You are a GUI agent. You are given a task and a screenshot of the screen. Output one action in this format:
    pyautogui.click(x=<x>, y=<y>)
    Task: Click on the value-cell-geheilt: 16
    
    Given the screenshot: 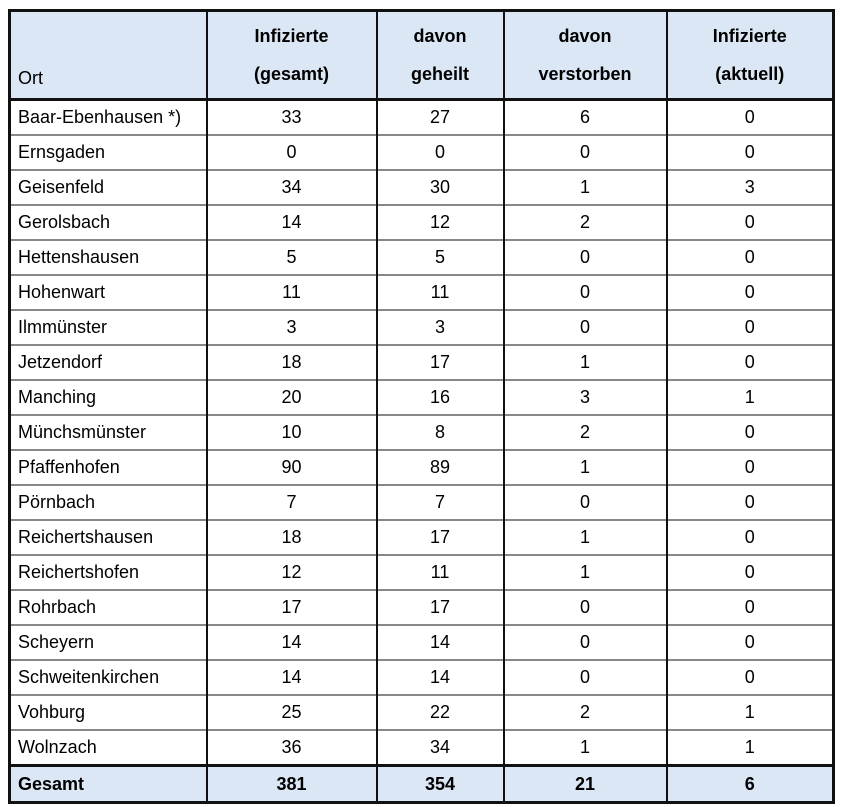 What is the action you would take?
    pyautogui.click(x=439, y=397)
    